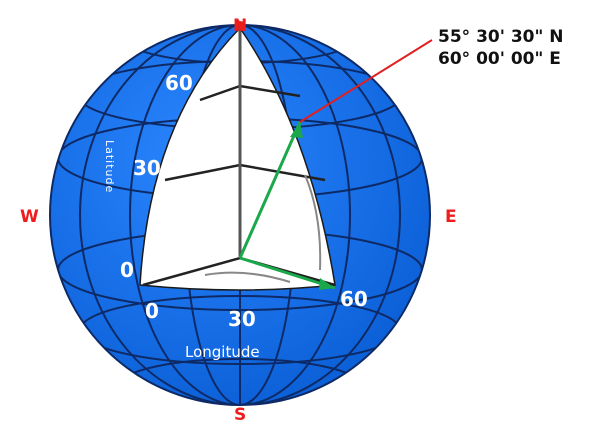 The height and width of the screenshot is (425, 606). Describe the element at coordinates (29, 217) in the screenshot. I see `compass-west: W` at that location.